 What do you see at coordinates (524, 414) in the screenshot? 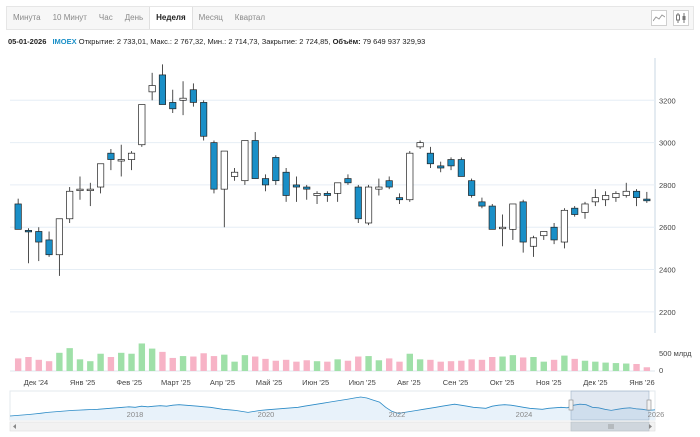
I see `navigator-year-label: 2024` at bounding box center [524, 414].